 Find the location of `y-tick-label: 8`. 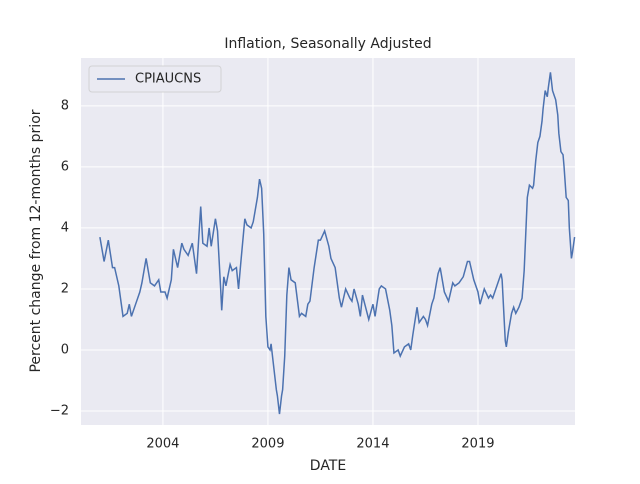

y-tick-label: 8 is located at coordinates (65, 105).